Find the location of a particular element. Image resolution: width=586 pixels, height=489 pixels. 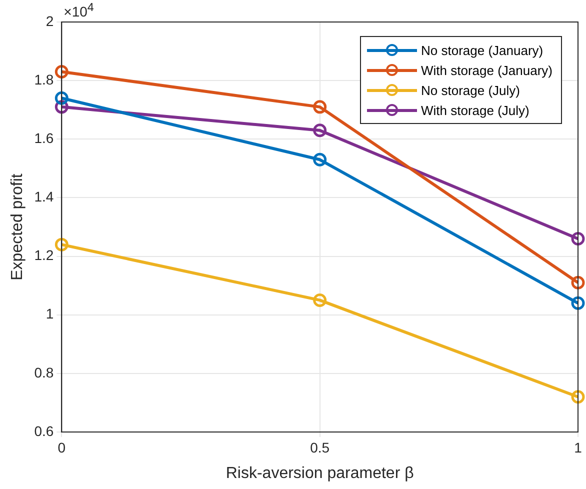

y-tick-label: 1.8 is located at coordinates (44, 79).